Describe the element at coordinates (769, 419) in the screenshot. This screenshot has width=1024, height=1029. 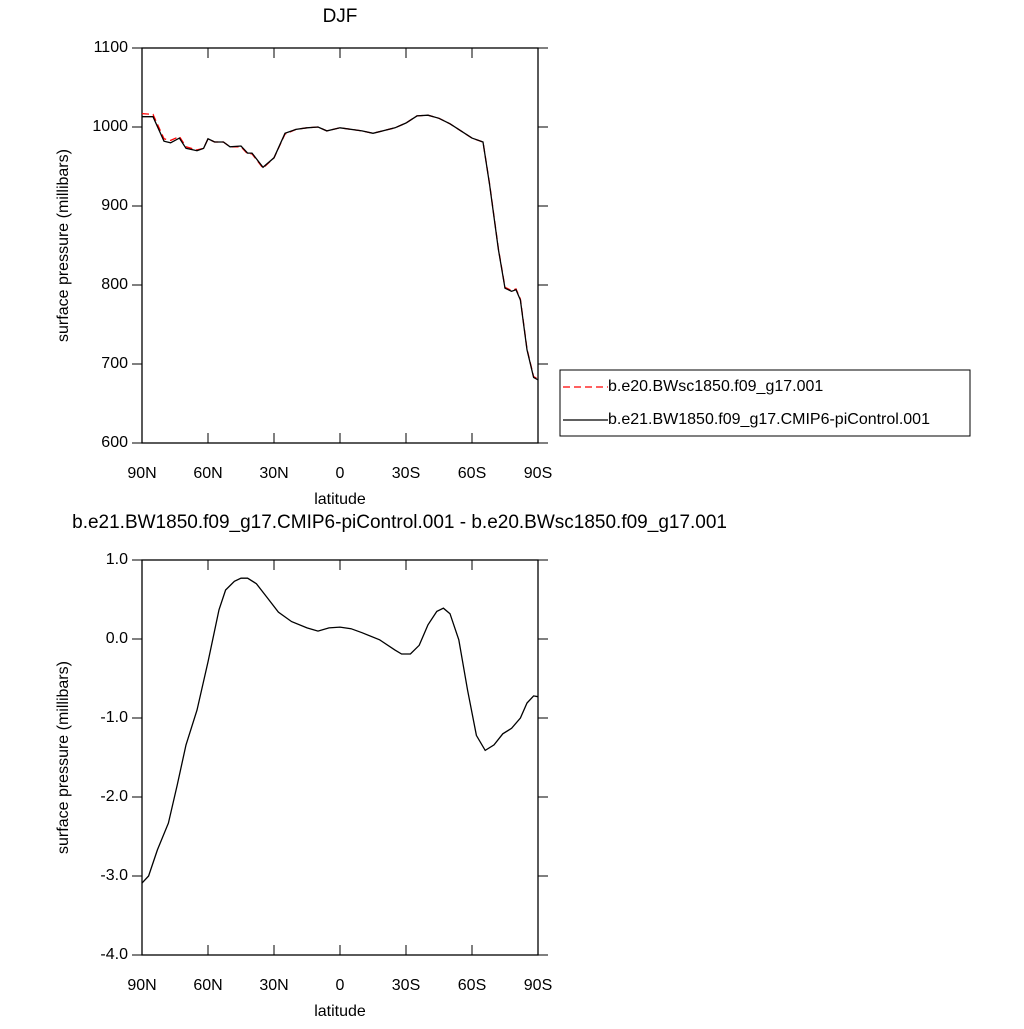
I see `legend-label: b.e21.BW1850.f09_g17.CMIP6-piControl.001` at that location.